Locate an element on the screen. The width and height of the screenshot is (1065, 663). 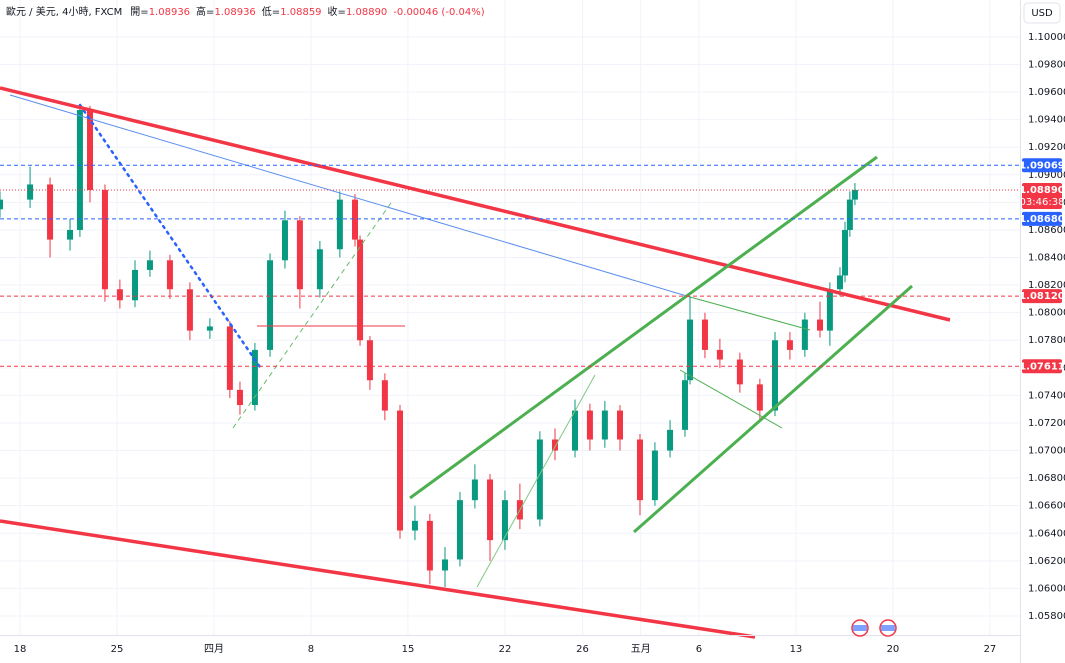
y-tick-label: 1.09600 is located at coordinates (1046, 92).